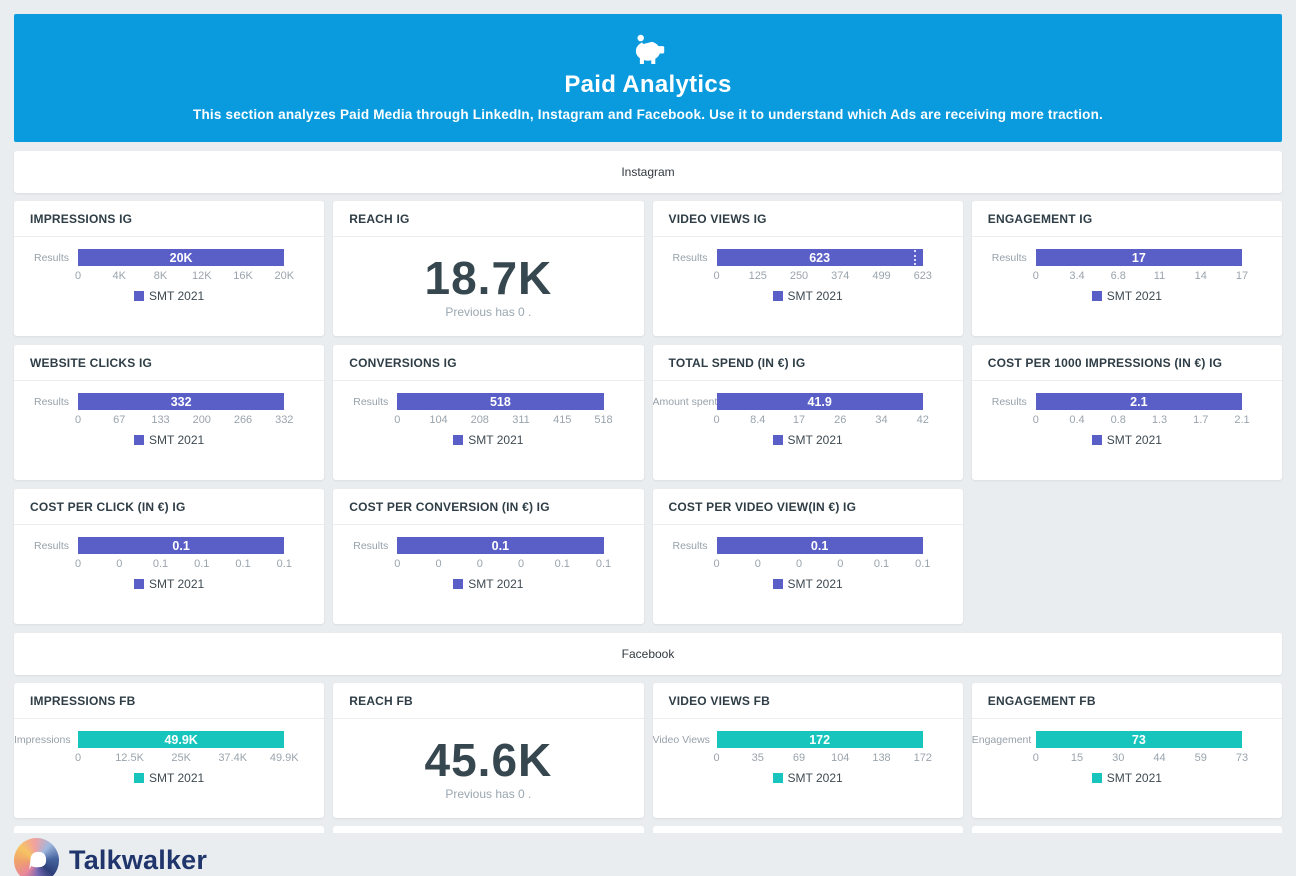  I want to click on card-header: CONVERSIONS IG, so click(488, 363).